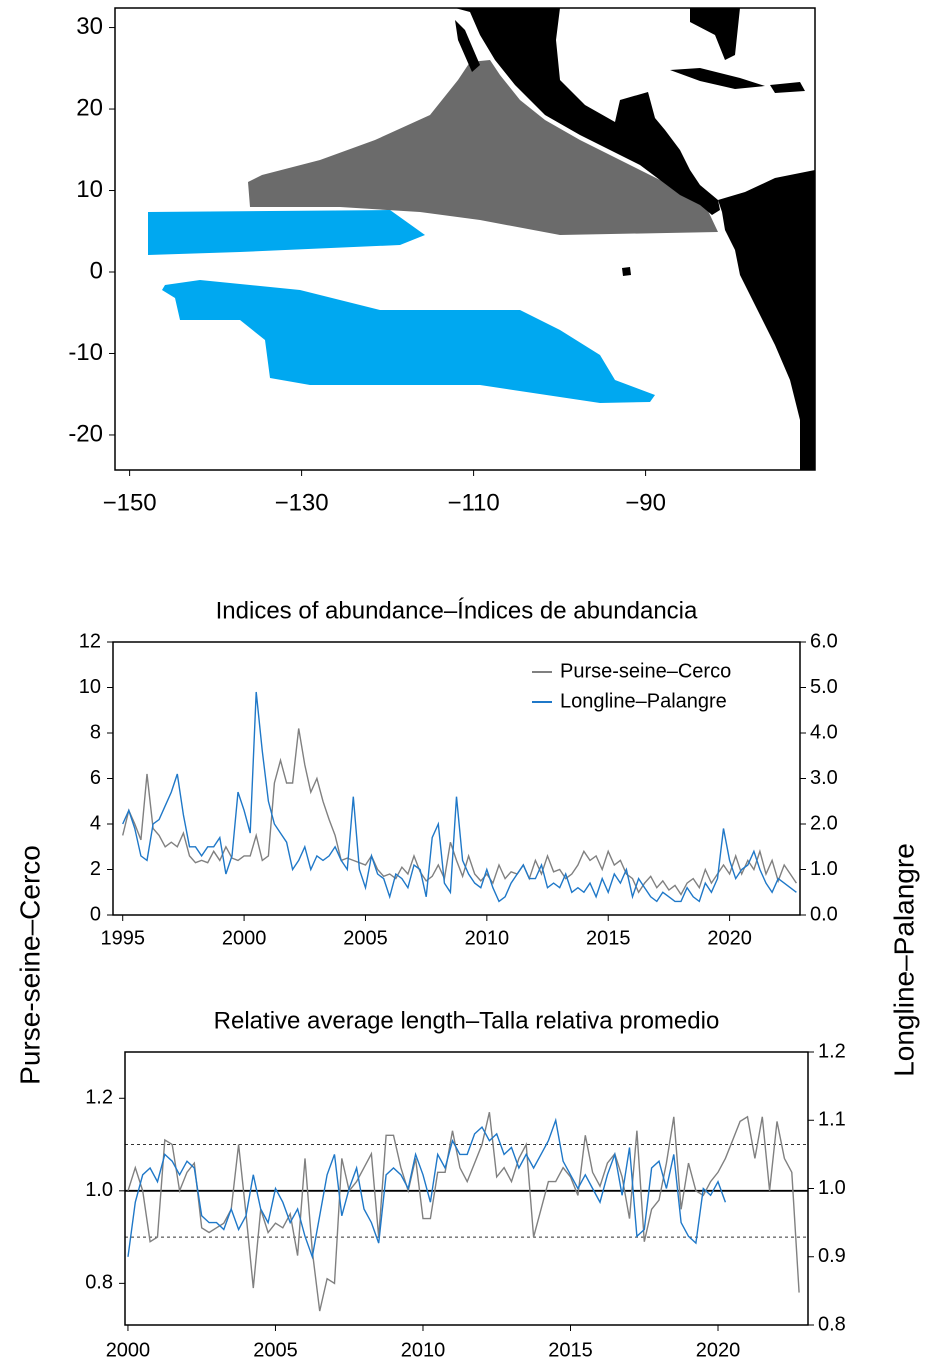 The width and height of the screenshot is (925, 1371). I want to click on y-tick-label: 12, so click(90, 641).